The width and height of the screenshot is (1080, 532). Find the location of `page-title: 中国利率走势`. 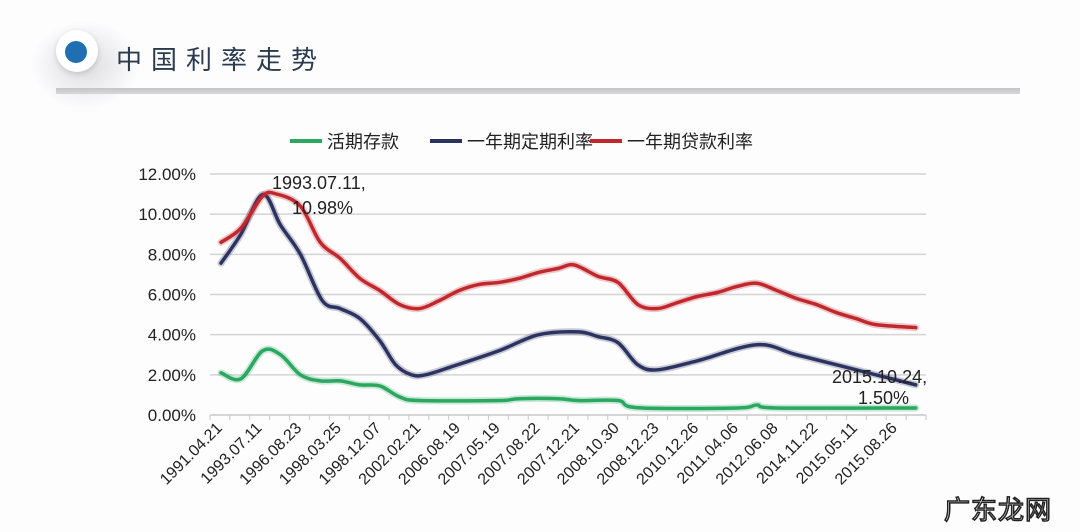

page-title: 中国利率走势 is located at coordinates (221, 61).